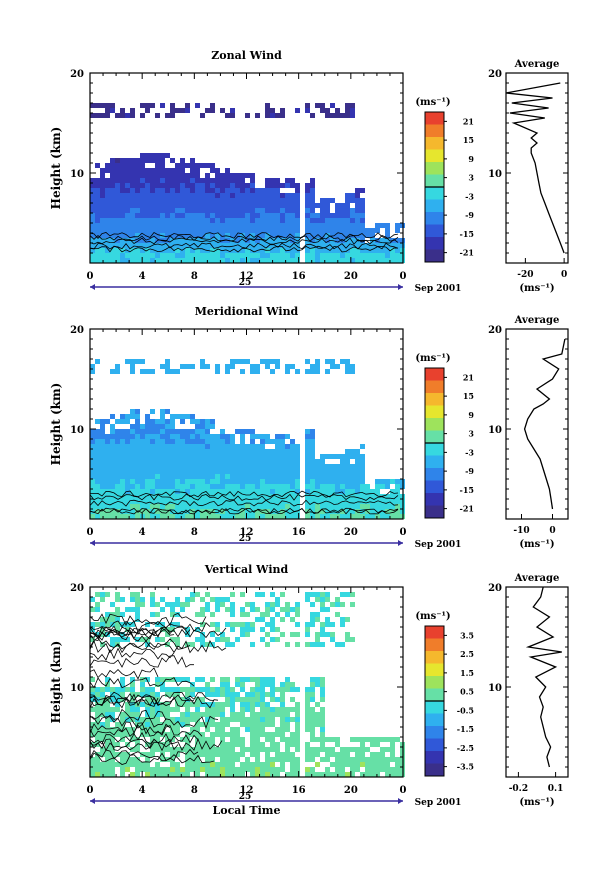  Describe the element at coordinates (467, 692) in the screenshot. I see `colorbar-tick-label: 0.5` at that location.